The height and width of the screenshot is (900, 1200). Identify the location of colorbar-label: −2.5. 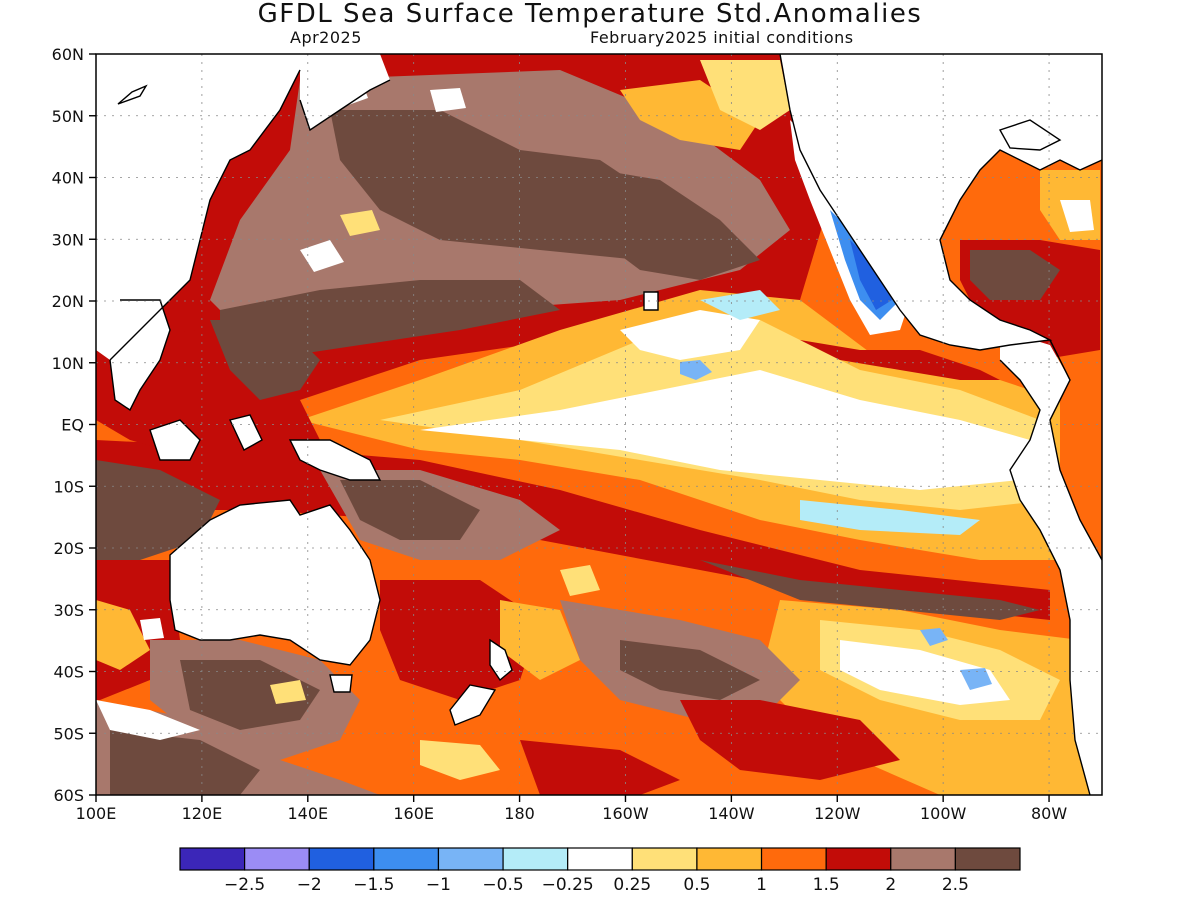
(244, 885).